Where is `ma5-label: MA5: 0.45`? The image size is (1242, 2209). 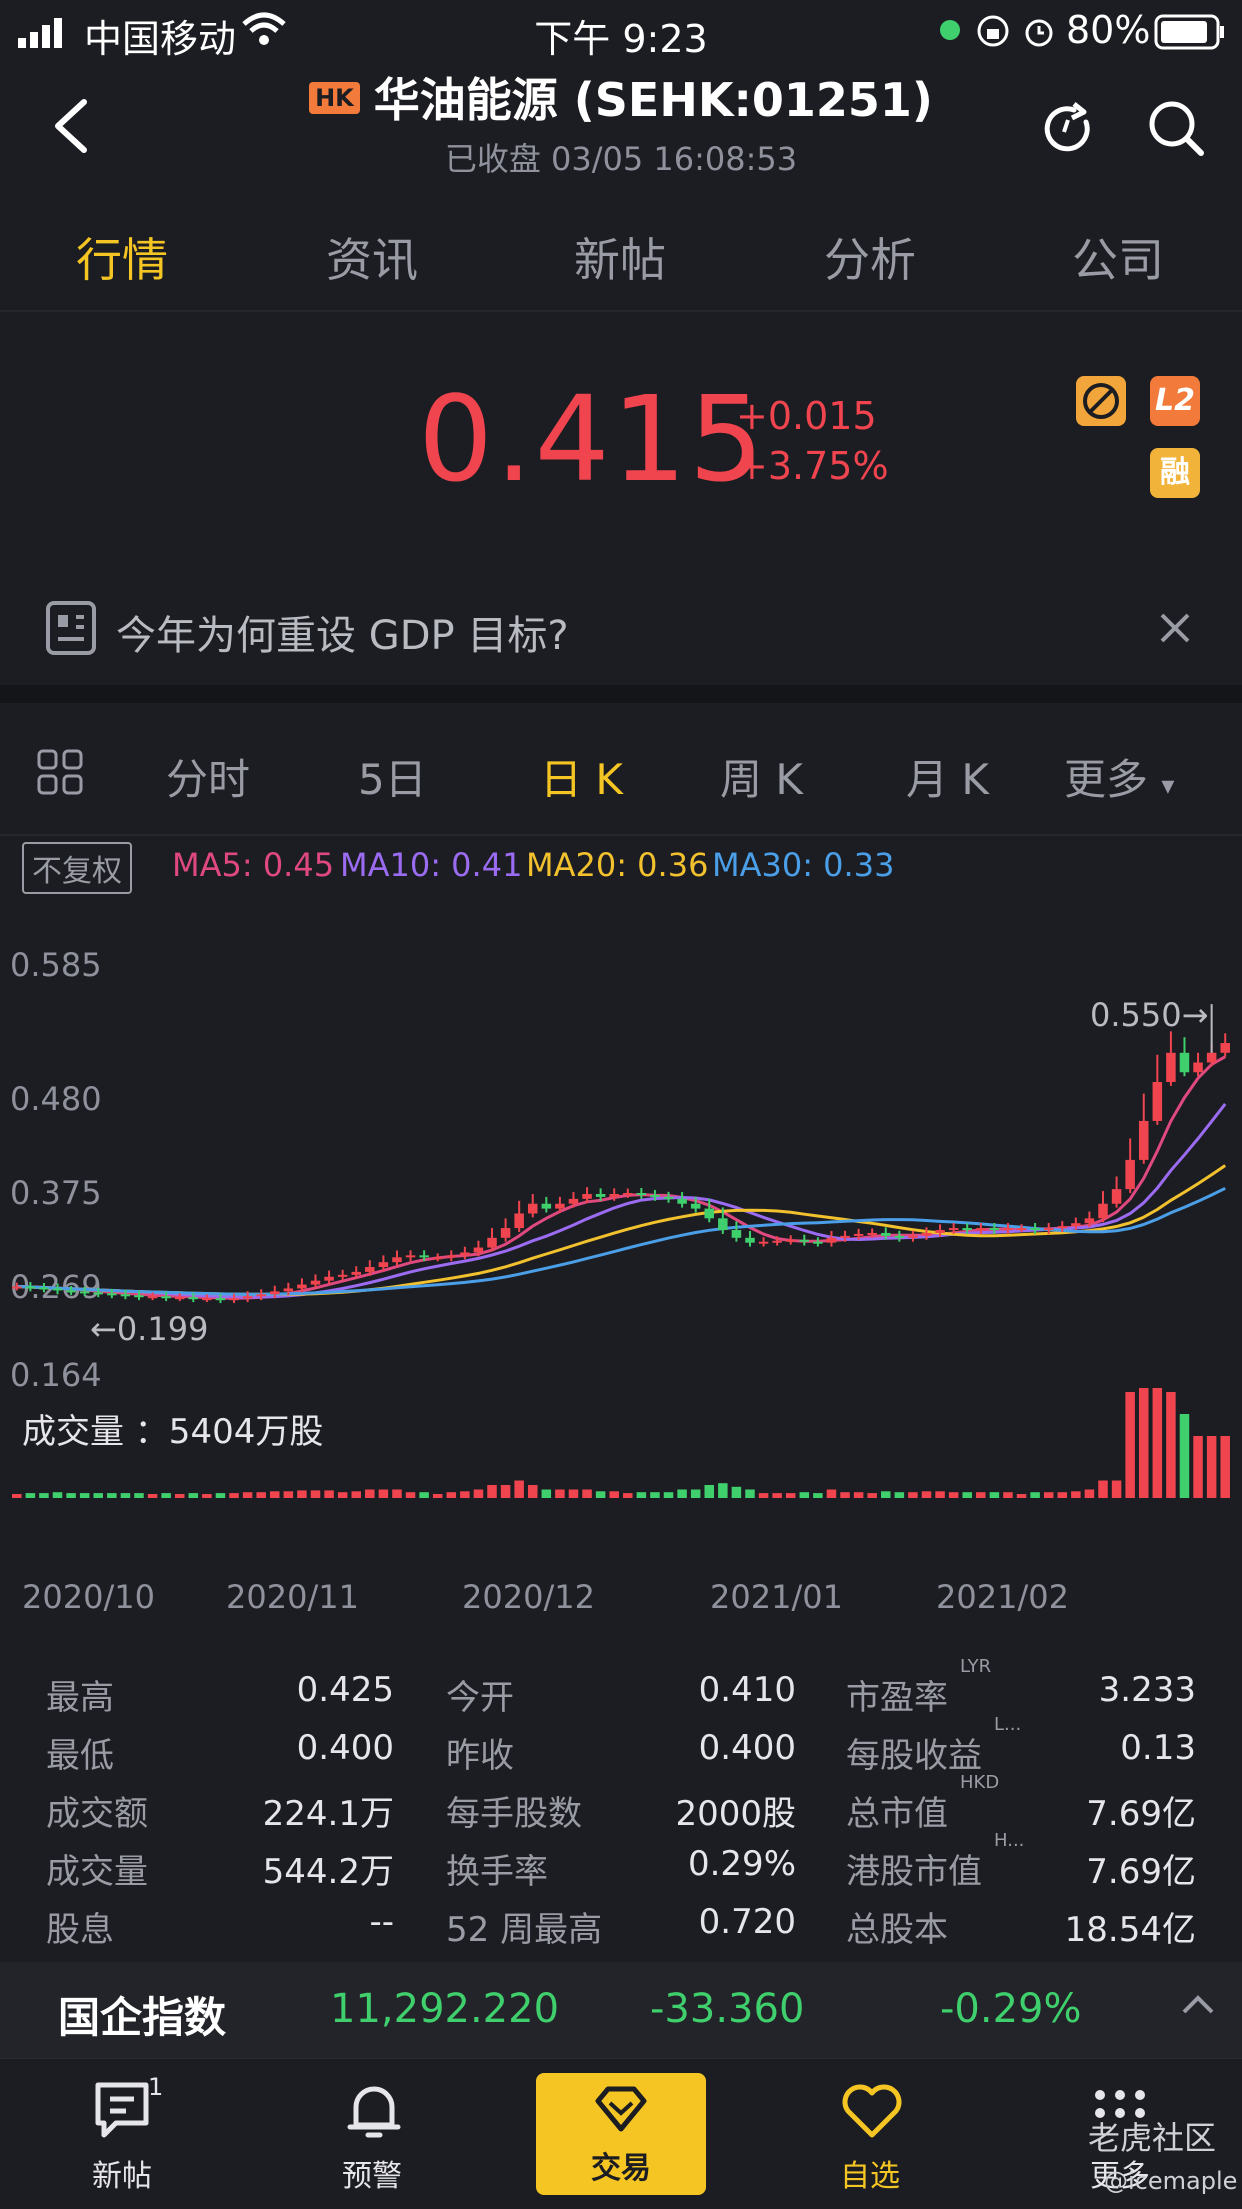
ma5-label: MA5: 0.45 is located at coordinates (253, 865).